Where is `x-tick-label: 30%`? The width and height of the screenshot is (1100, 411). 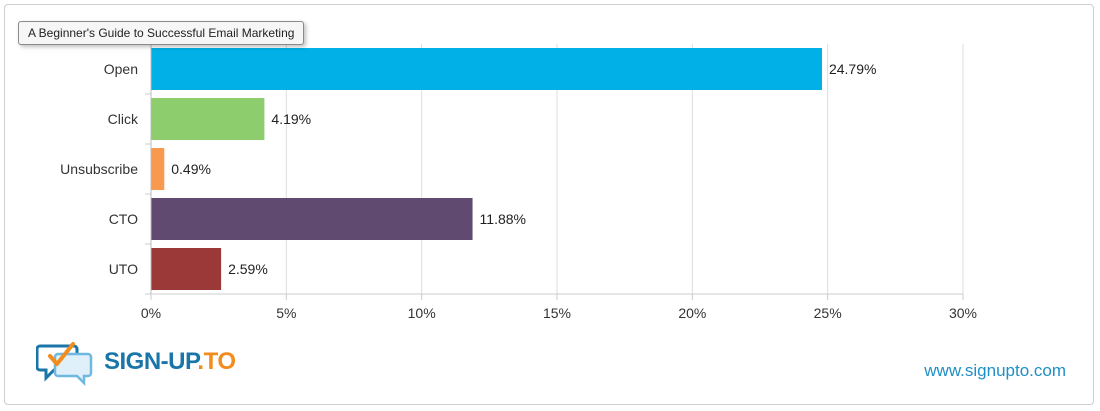
x-tick-label: 30% is located at coordinates (963, 313).